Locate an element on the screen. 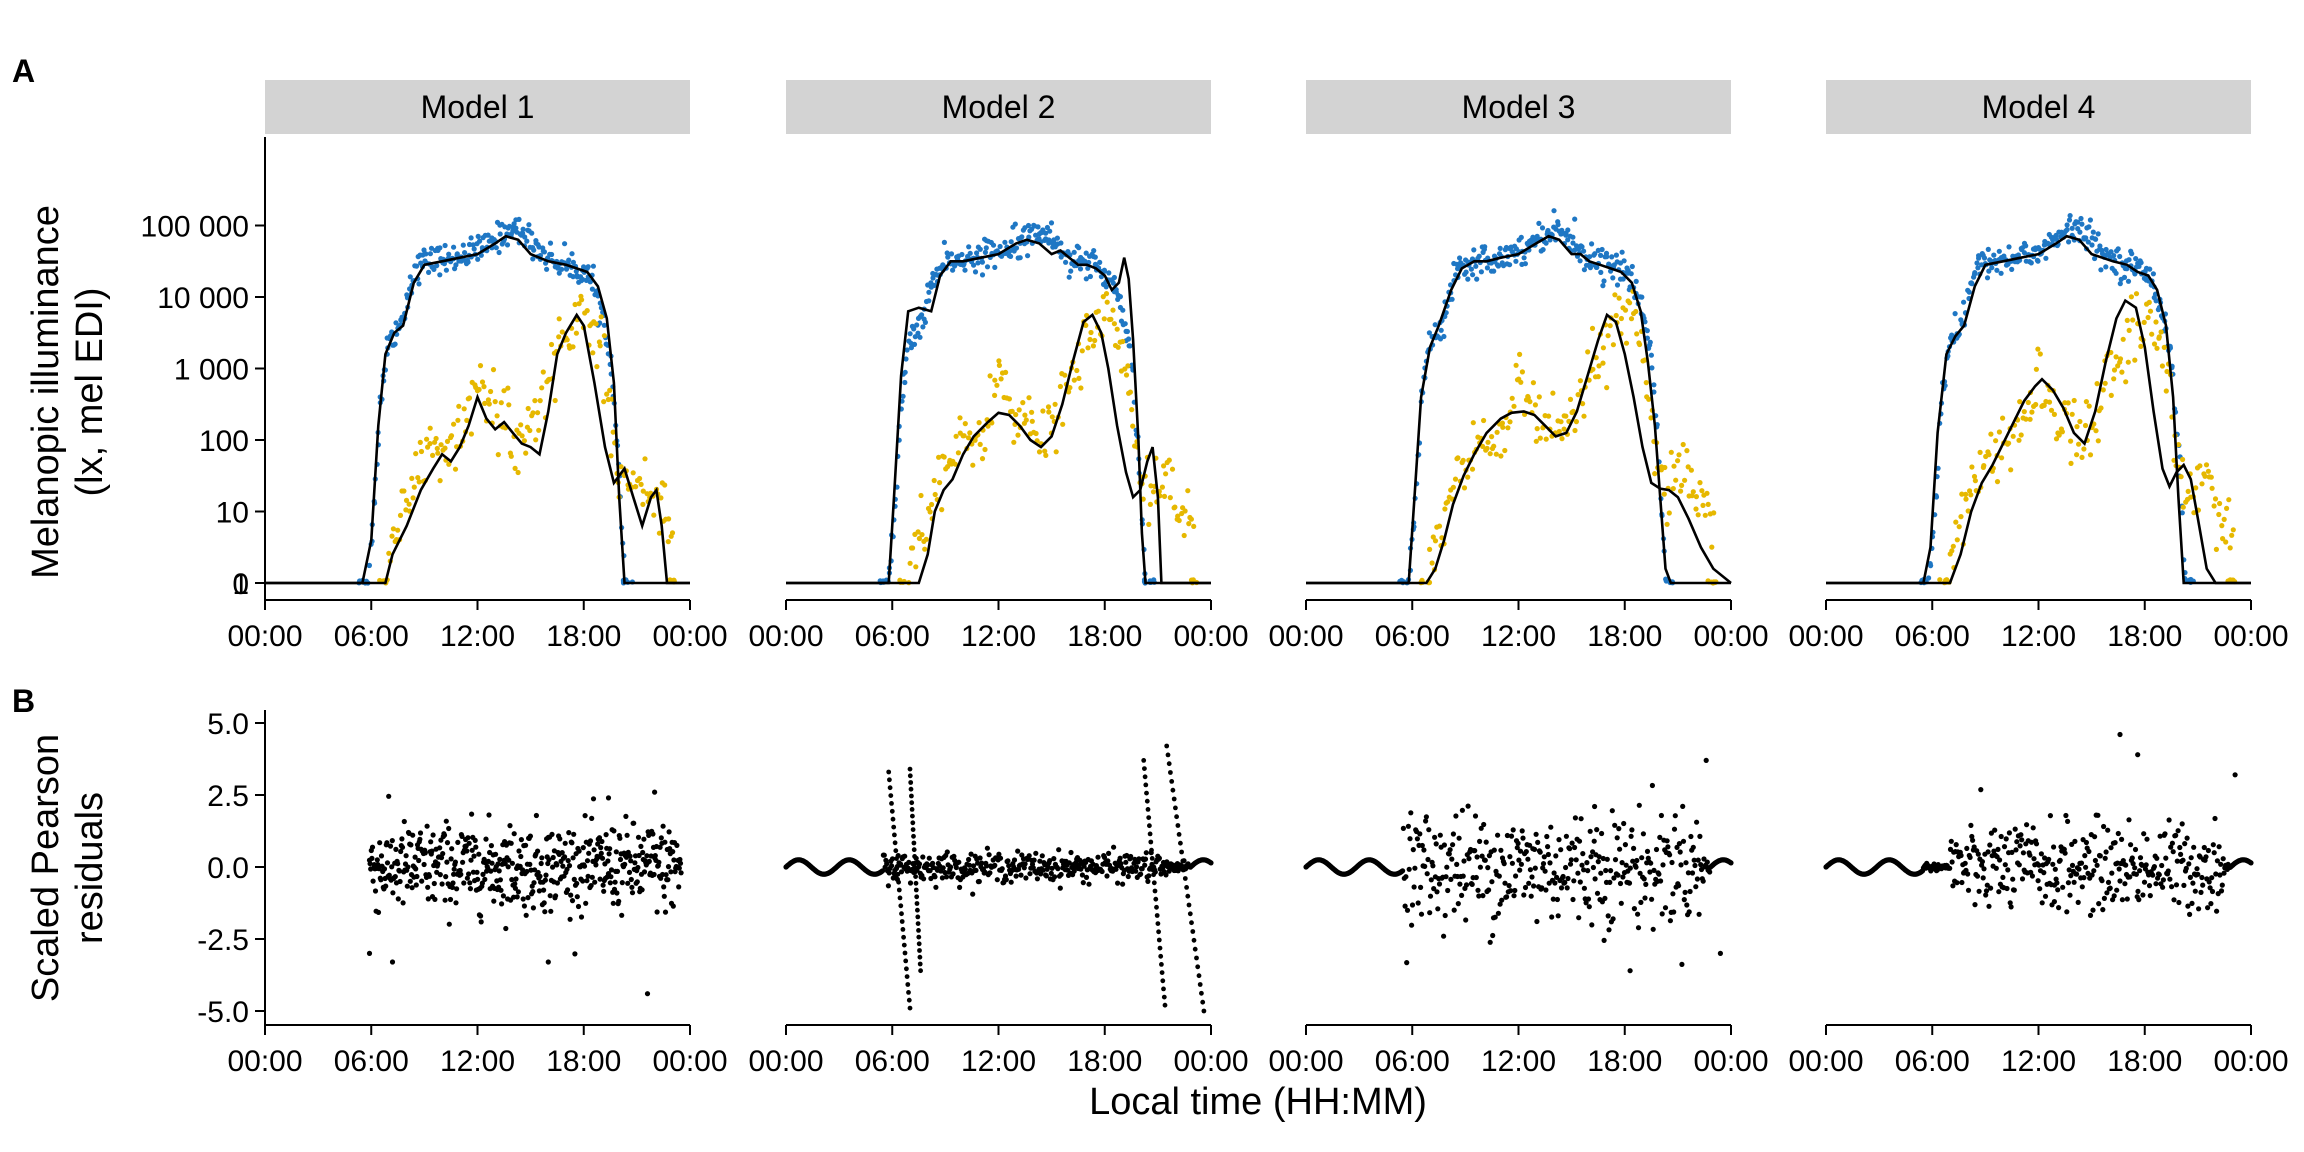  y-tick-label-a: 10 is located at coordinates (232, 513).